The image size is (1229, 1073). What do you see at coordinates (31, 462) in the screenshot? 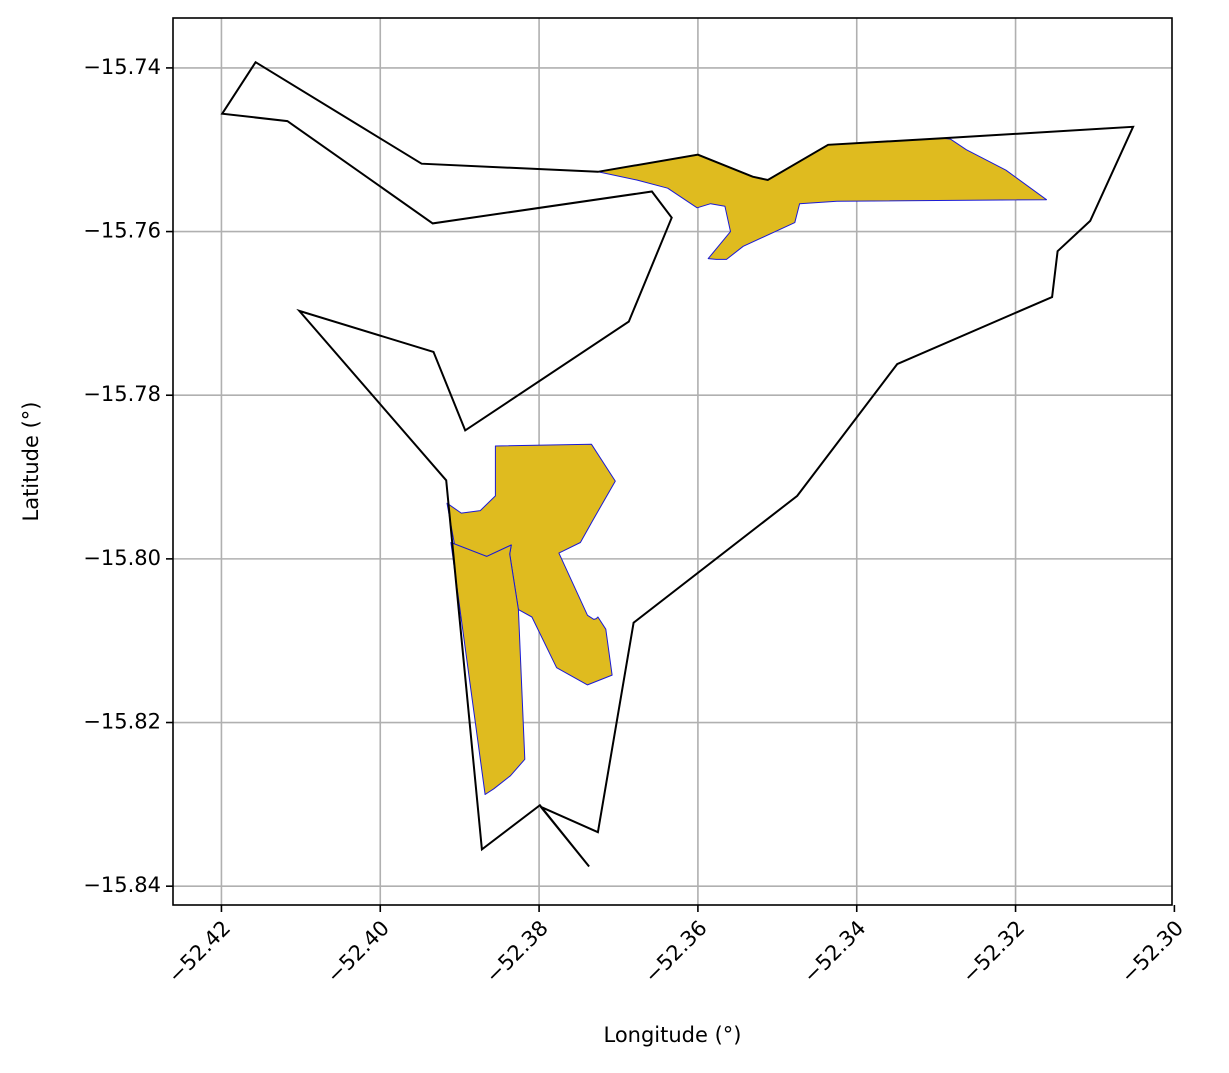
I see `y-axis-label: Latitude (°)` at bounding box center [31, 462].